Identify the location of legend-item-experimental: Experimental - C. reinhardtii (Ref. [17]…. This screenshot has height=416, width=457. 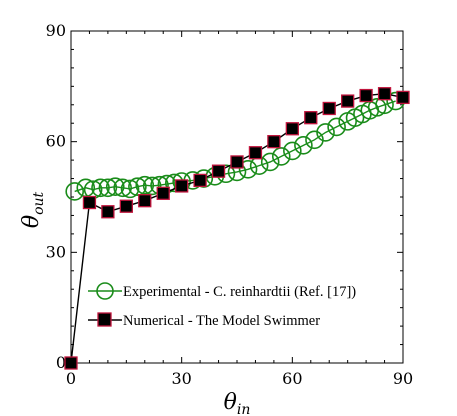
(222, 291).